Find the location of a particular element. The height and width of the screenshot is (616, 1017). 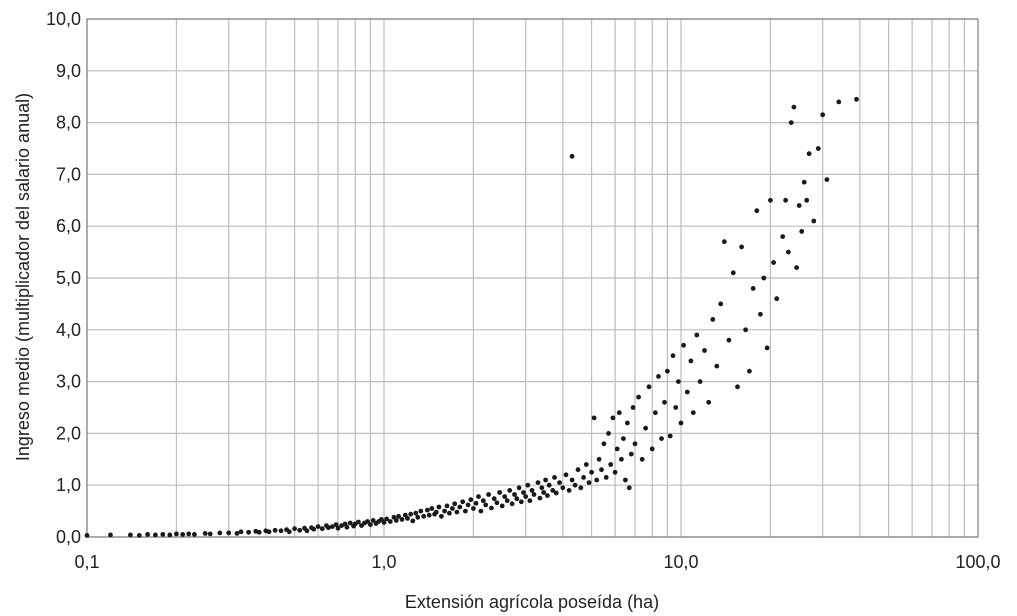

y-tick-label: 8,0 is located at coordinates (68, 123).